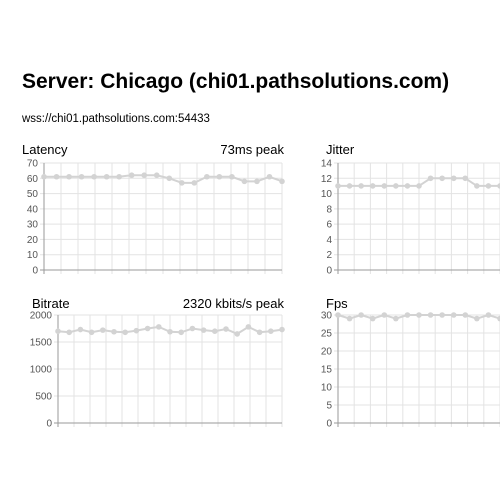  What do you see at coordinates (252, 149) in the screenshot?
I see `latency-peak-label: 73ms peak` at bounding box center [252, 149].